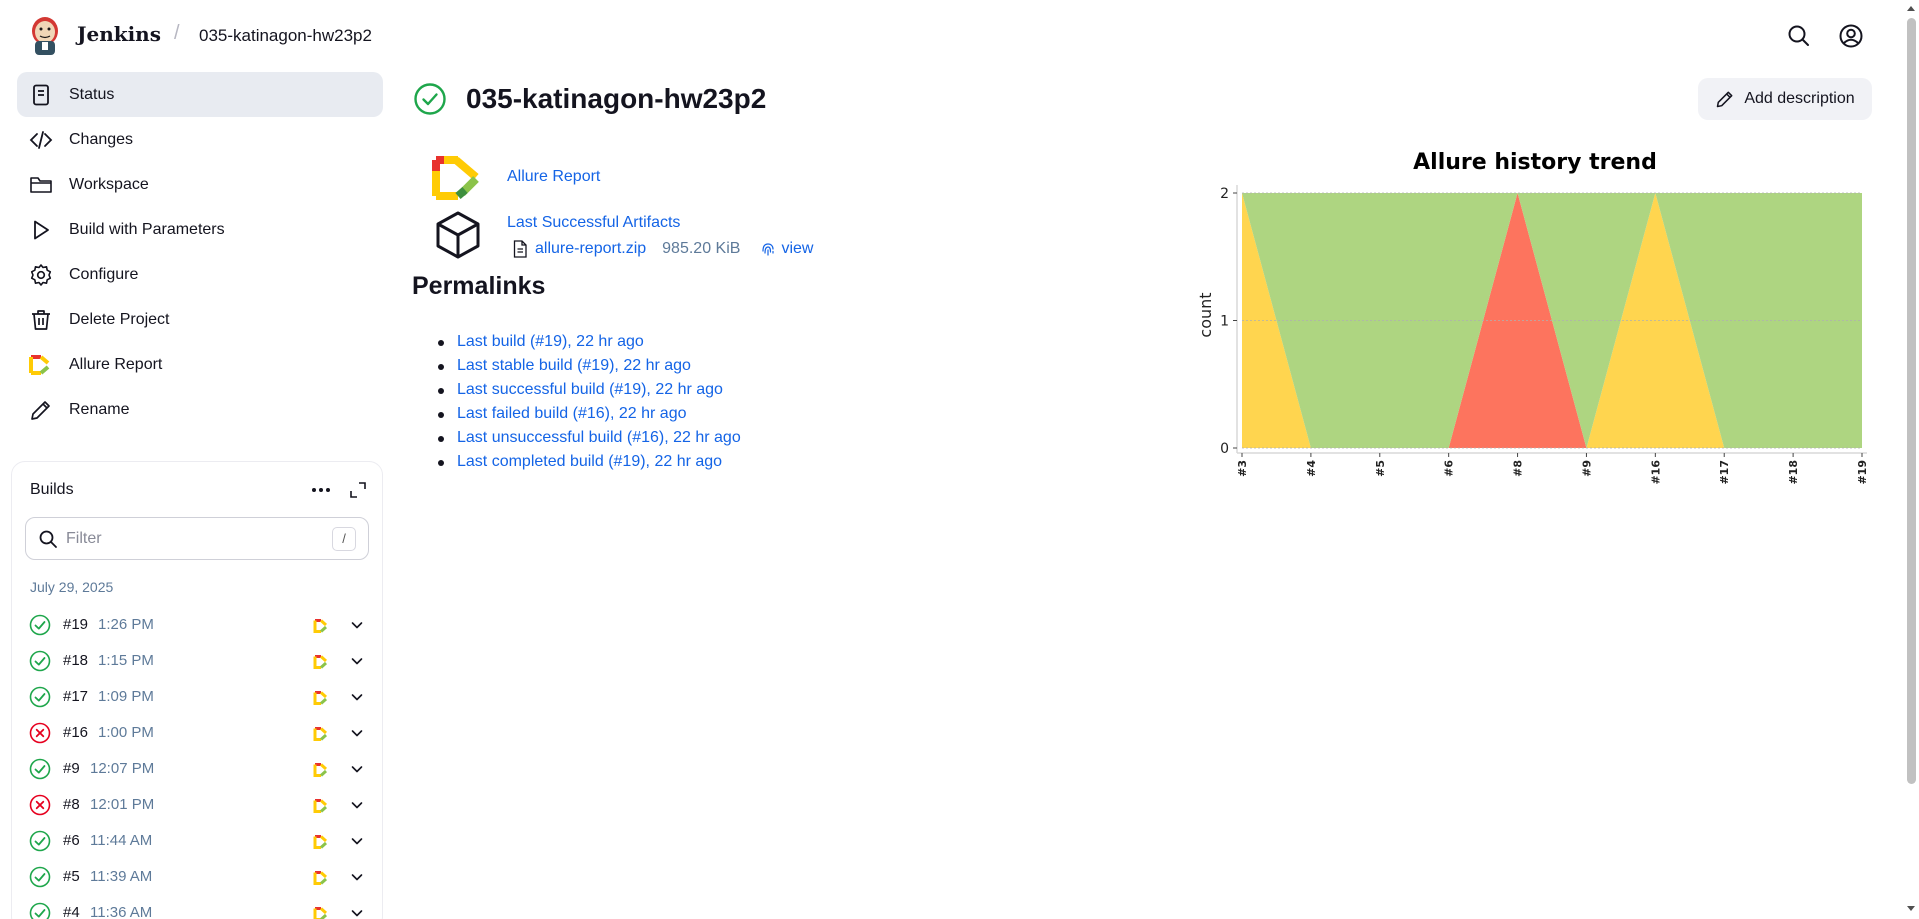 The image size is (1919, 919). What do you see at coordinates (200, 364) in the screenshot?
I see `sidebar-item-allure-report: Allure Report` at bounding box center [200, 364].